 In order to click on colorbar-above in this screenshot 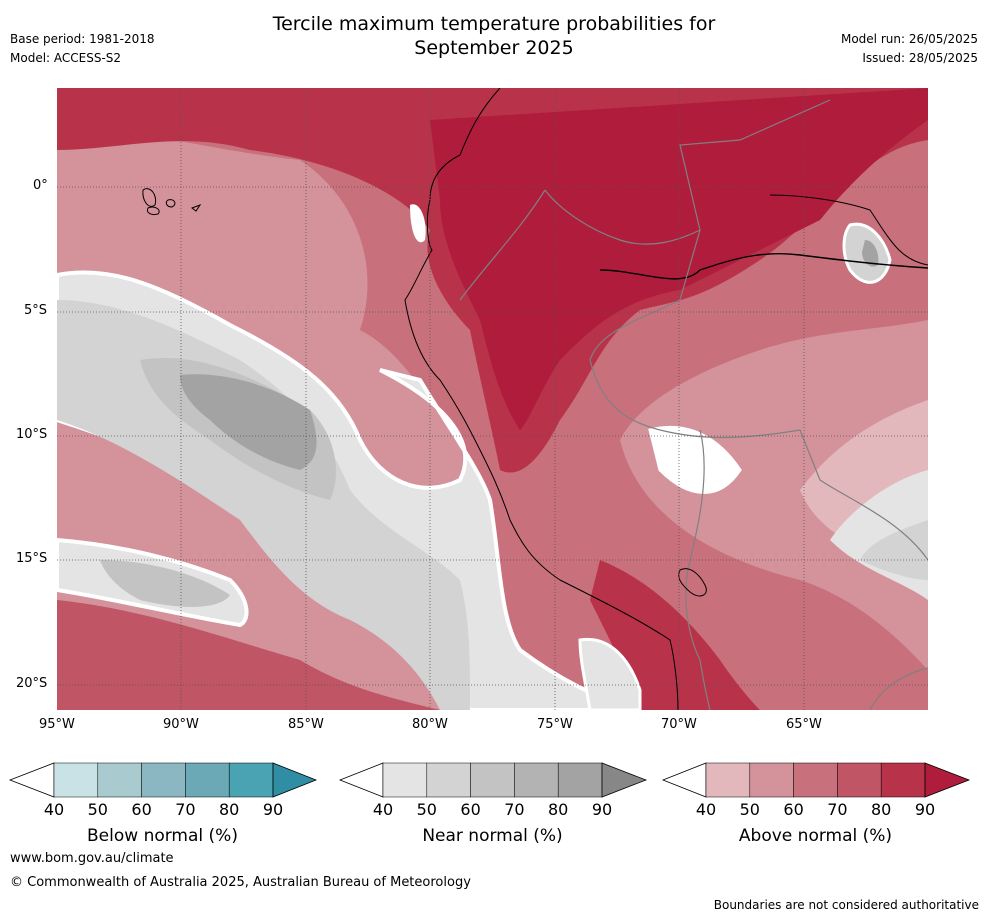, I will do `click(816, 780)`.